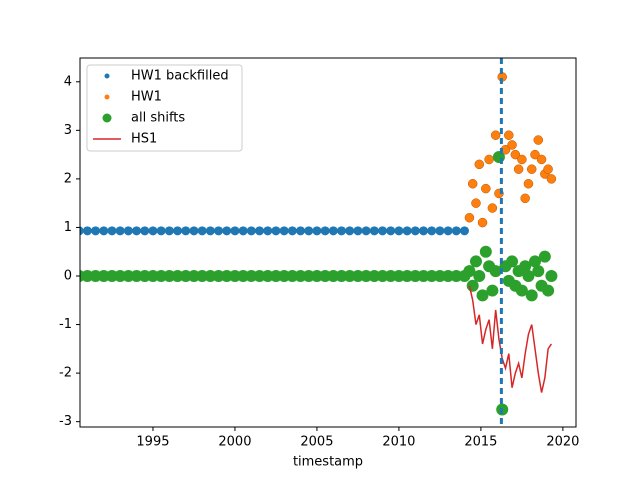  Describe the element at coordinates (65, 373) in the screenshot. I see `y-tick-label: -2` at that location.